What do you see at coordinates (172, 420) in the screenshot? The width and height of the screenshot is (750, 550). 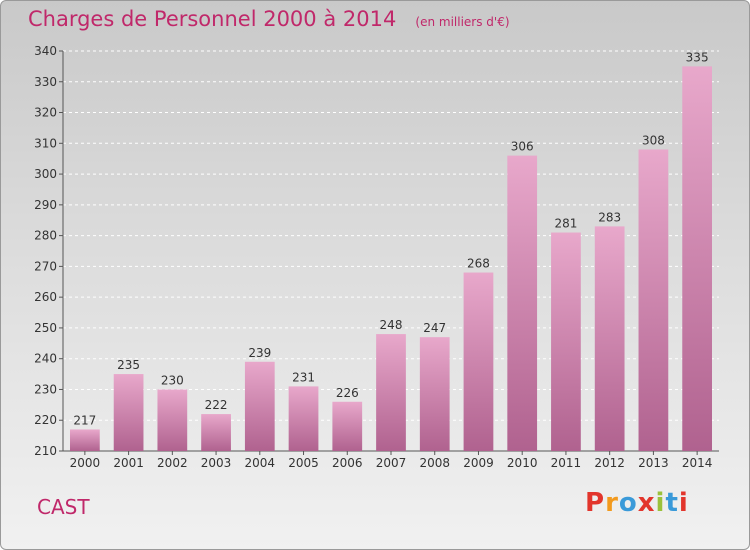 I see `bar-2002` at bounding box center [172, 420].